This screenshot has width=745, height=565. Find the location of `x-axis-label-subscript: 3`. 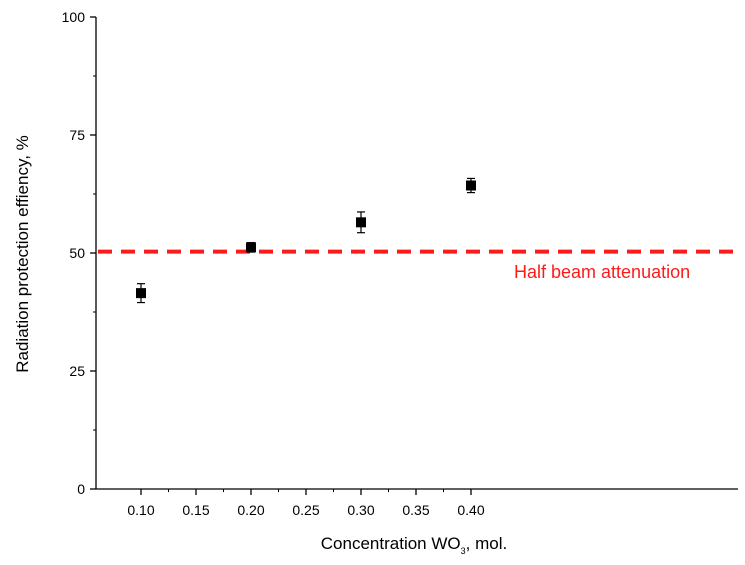

x-axis-label-subscript: 3 is located at coordinates (463, 551).